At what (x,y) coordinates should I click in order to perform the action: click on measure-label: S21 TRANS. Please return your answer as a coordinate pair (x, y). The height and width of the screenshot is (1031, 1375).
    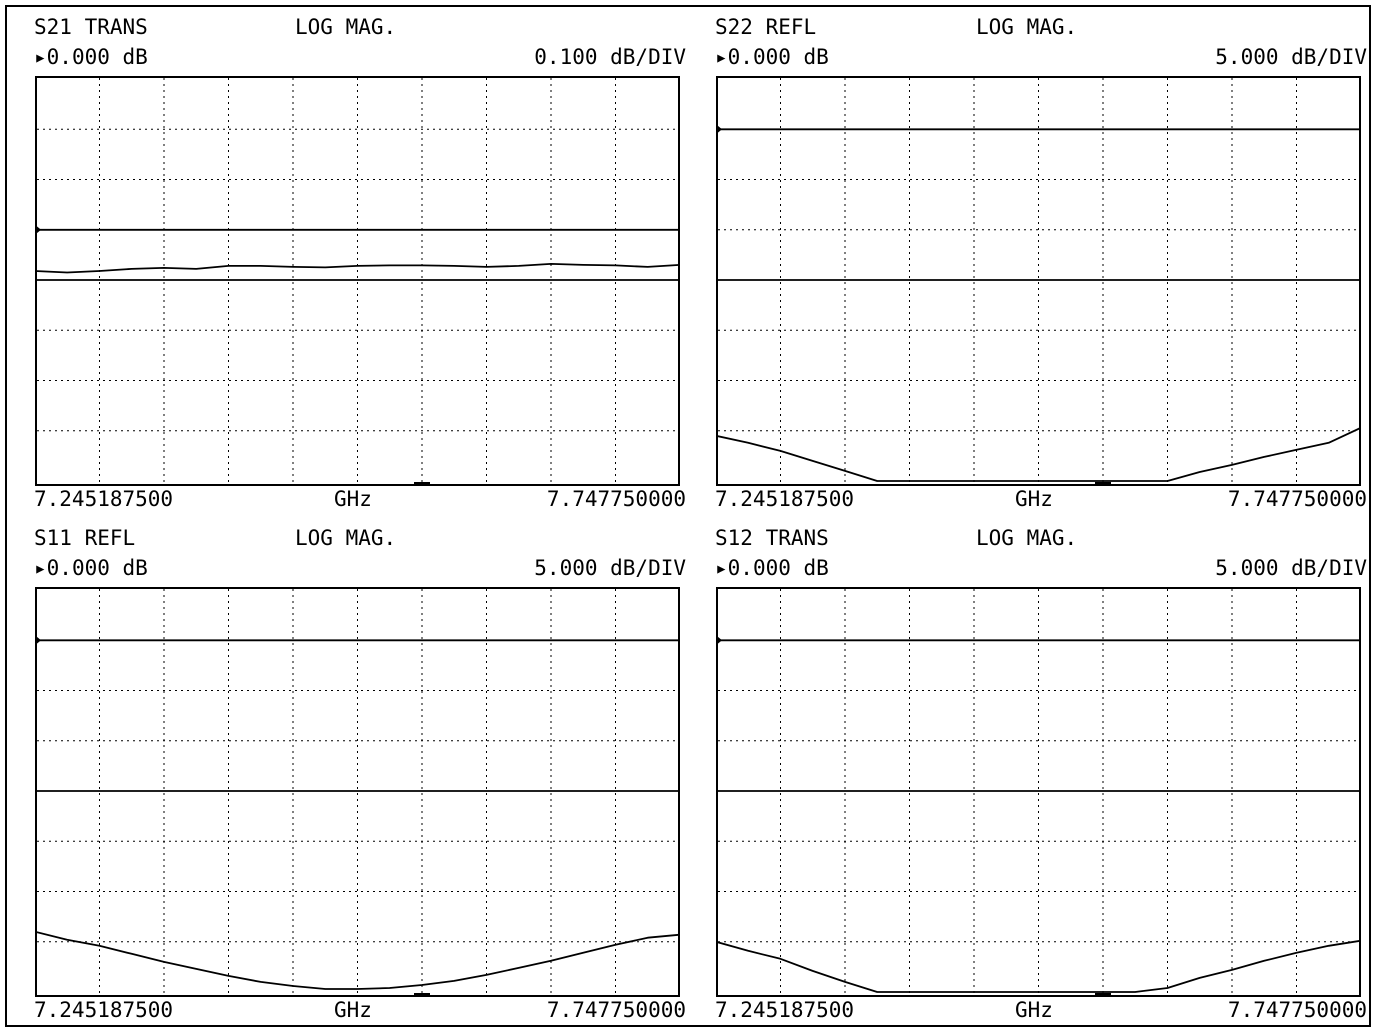
    Looking at the image, I should click on (91, 27).